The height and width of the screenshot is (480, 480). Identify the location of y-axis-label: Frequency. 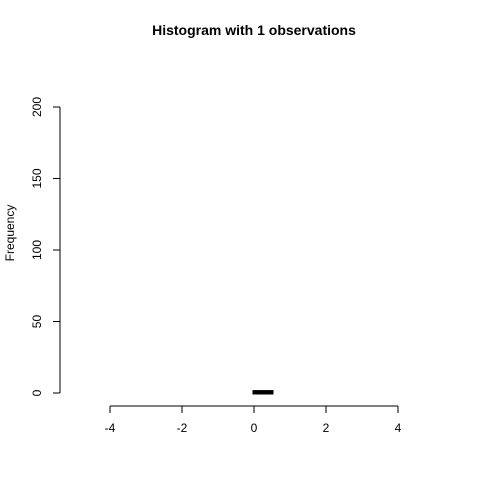
(10, 233).